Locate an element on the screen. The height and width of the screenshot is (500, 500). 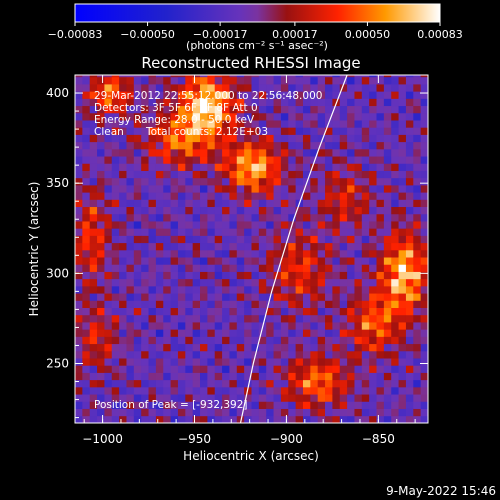
colorbar is located at coordinates (257, 13).